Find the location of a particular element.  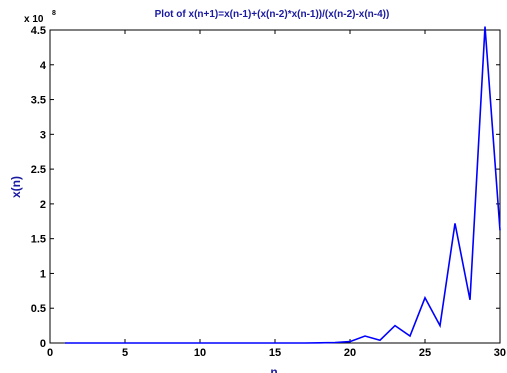

scale-multiplier-exponent: 8 is located at coordinates (54, 13).